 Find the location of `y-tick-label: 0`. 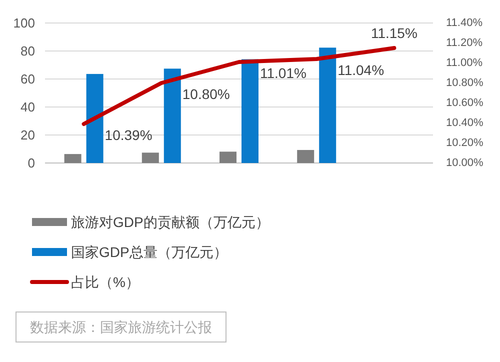

y-tick-label: 0 is located at coordinates (31, 163).